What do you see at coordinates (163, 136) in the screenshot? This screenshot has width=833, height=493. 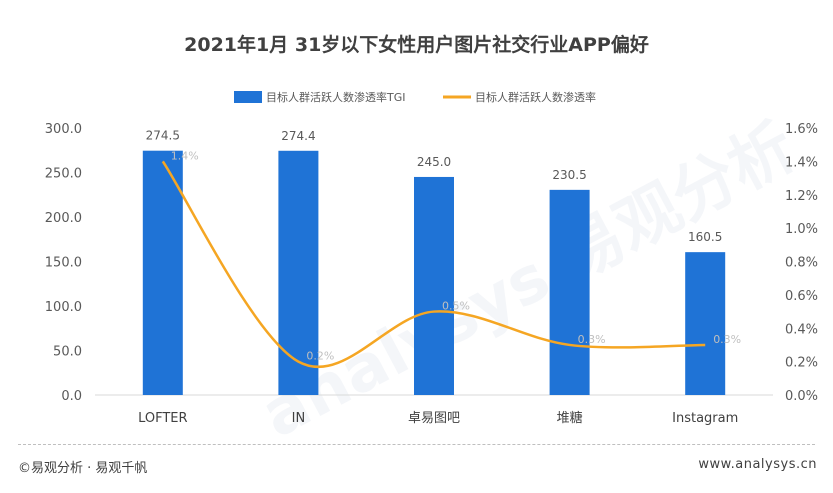 I see `bar-value-label: 274.5` at bounding box center [163, 136].